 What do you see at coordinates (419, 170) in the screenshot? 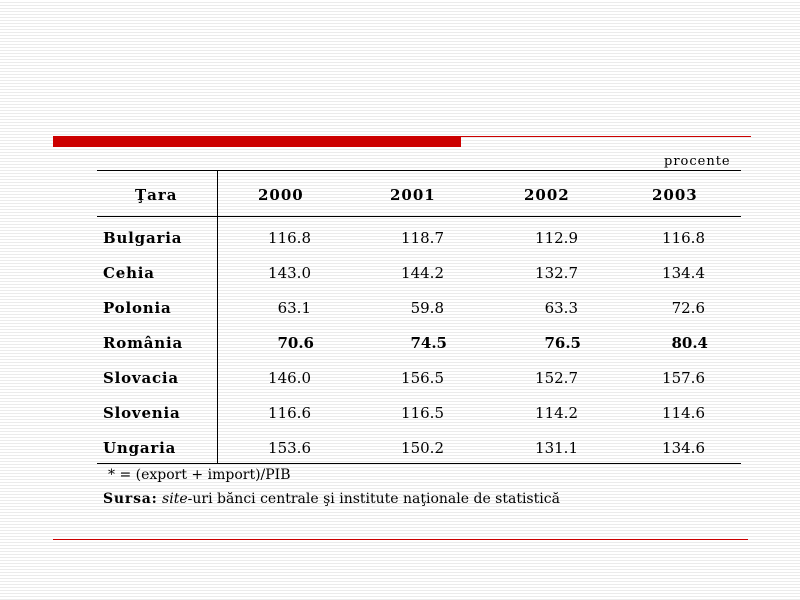
I see `table-top-rule` at bounding box center [419, 170].